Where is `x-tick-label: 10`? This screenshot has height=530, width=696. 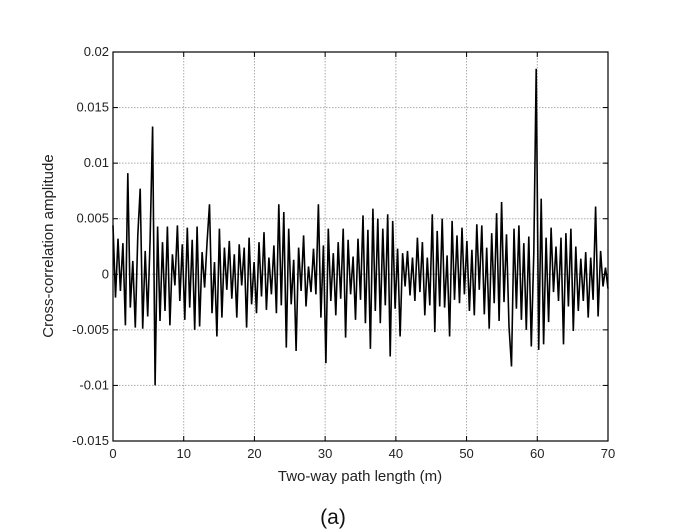 x-tick-label: 10 is located at coordinates (183, 453).